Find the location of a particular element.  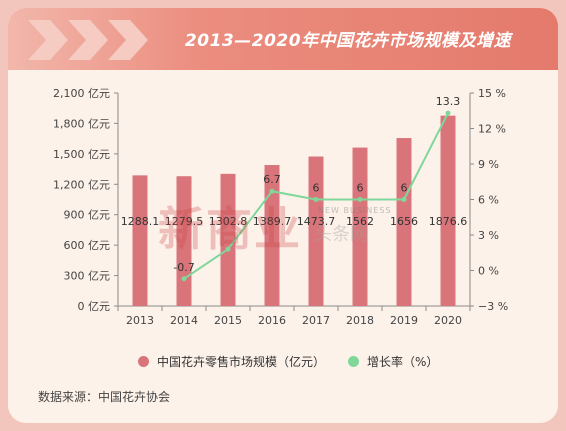

y2-tick-label: 15 % is located at coordinates (492, 93).